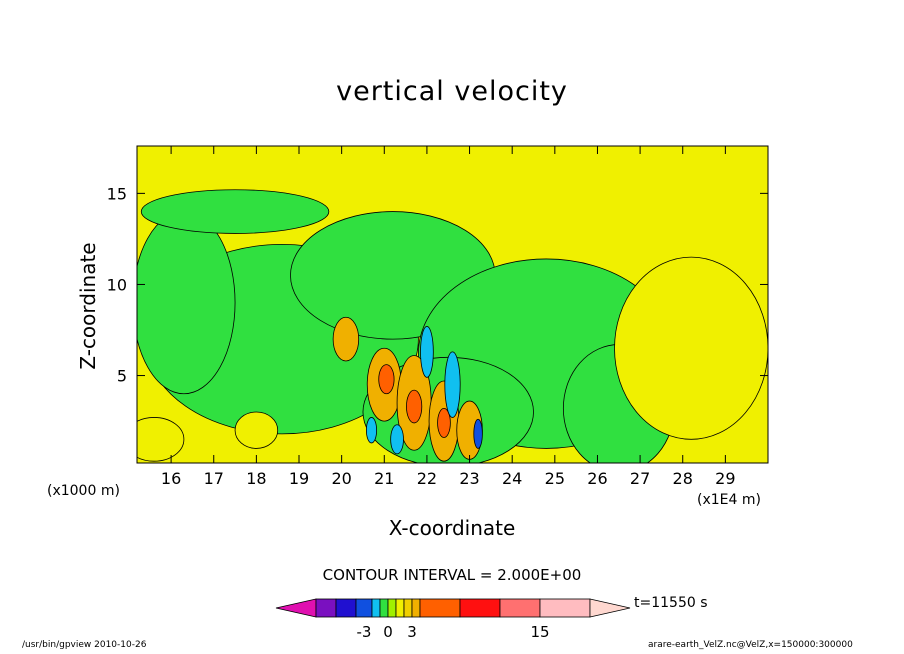 The height and width of the screenshot is (654, 904). I want to click on x-tick-label: 24, so click(512, 478).